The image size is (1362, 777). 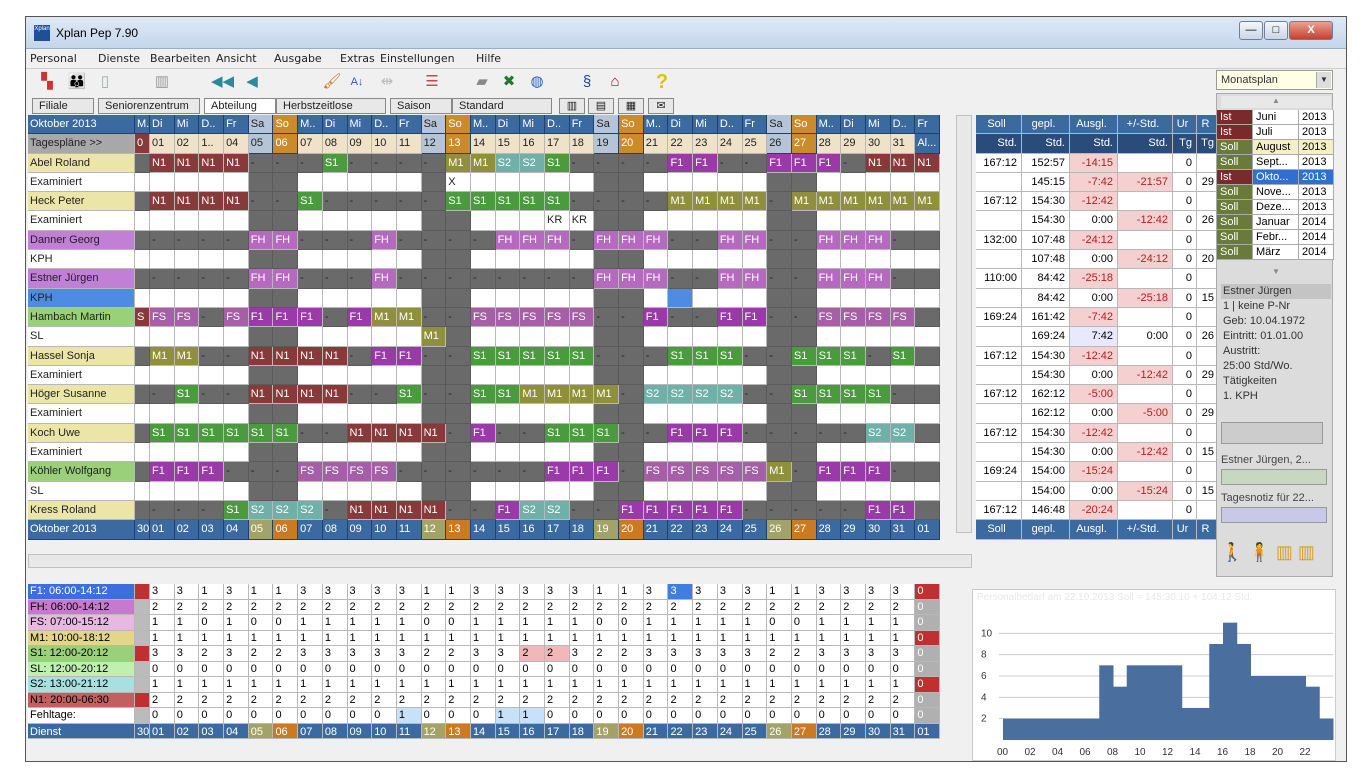 I want to click on day-header: 24, so click(x=730, y=144).